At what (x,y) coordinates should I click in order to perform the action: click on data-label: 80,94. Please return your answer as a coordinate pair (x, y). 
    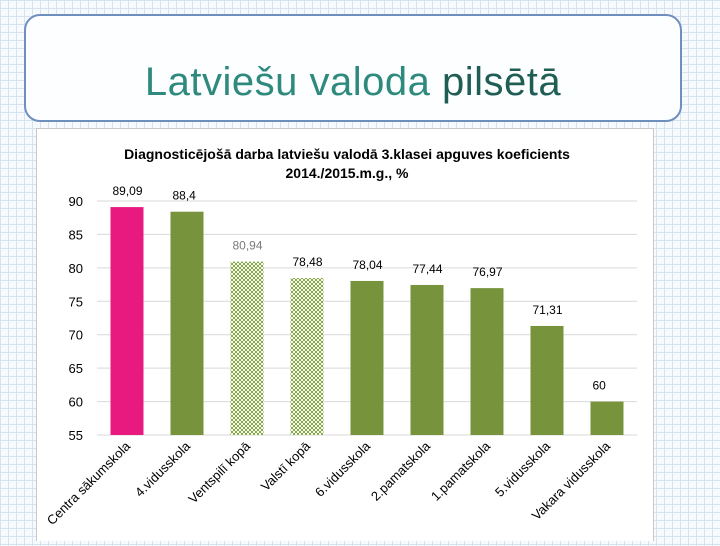
    Looking at the image, I should click on (248, 246).